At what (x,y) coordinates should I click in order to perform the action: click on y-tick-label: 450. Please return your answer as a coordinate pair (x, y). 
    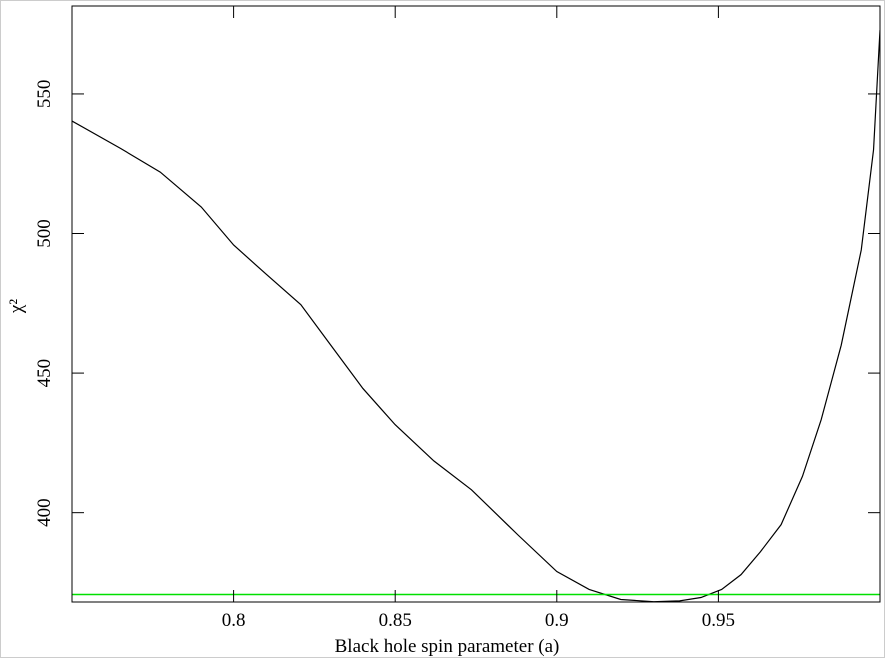
    Looking at the image, I should click on (44, 373).